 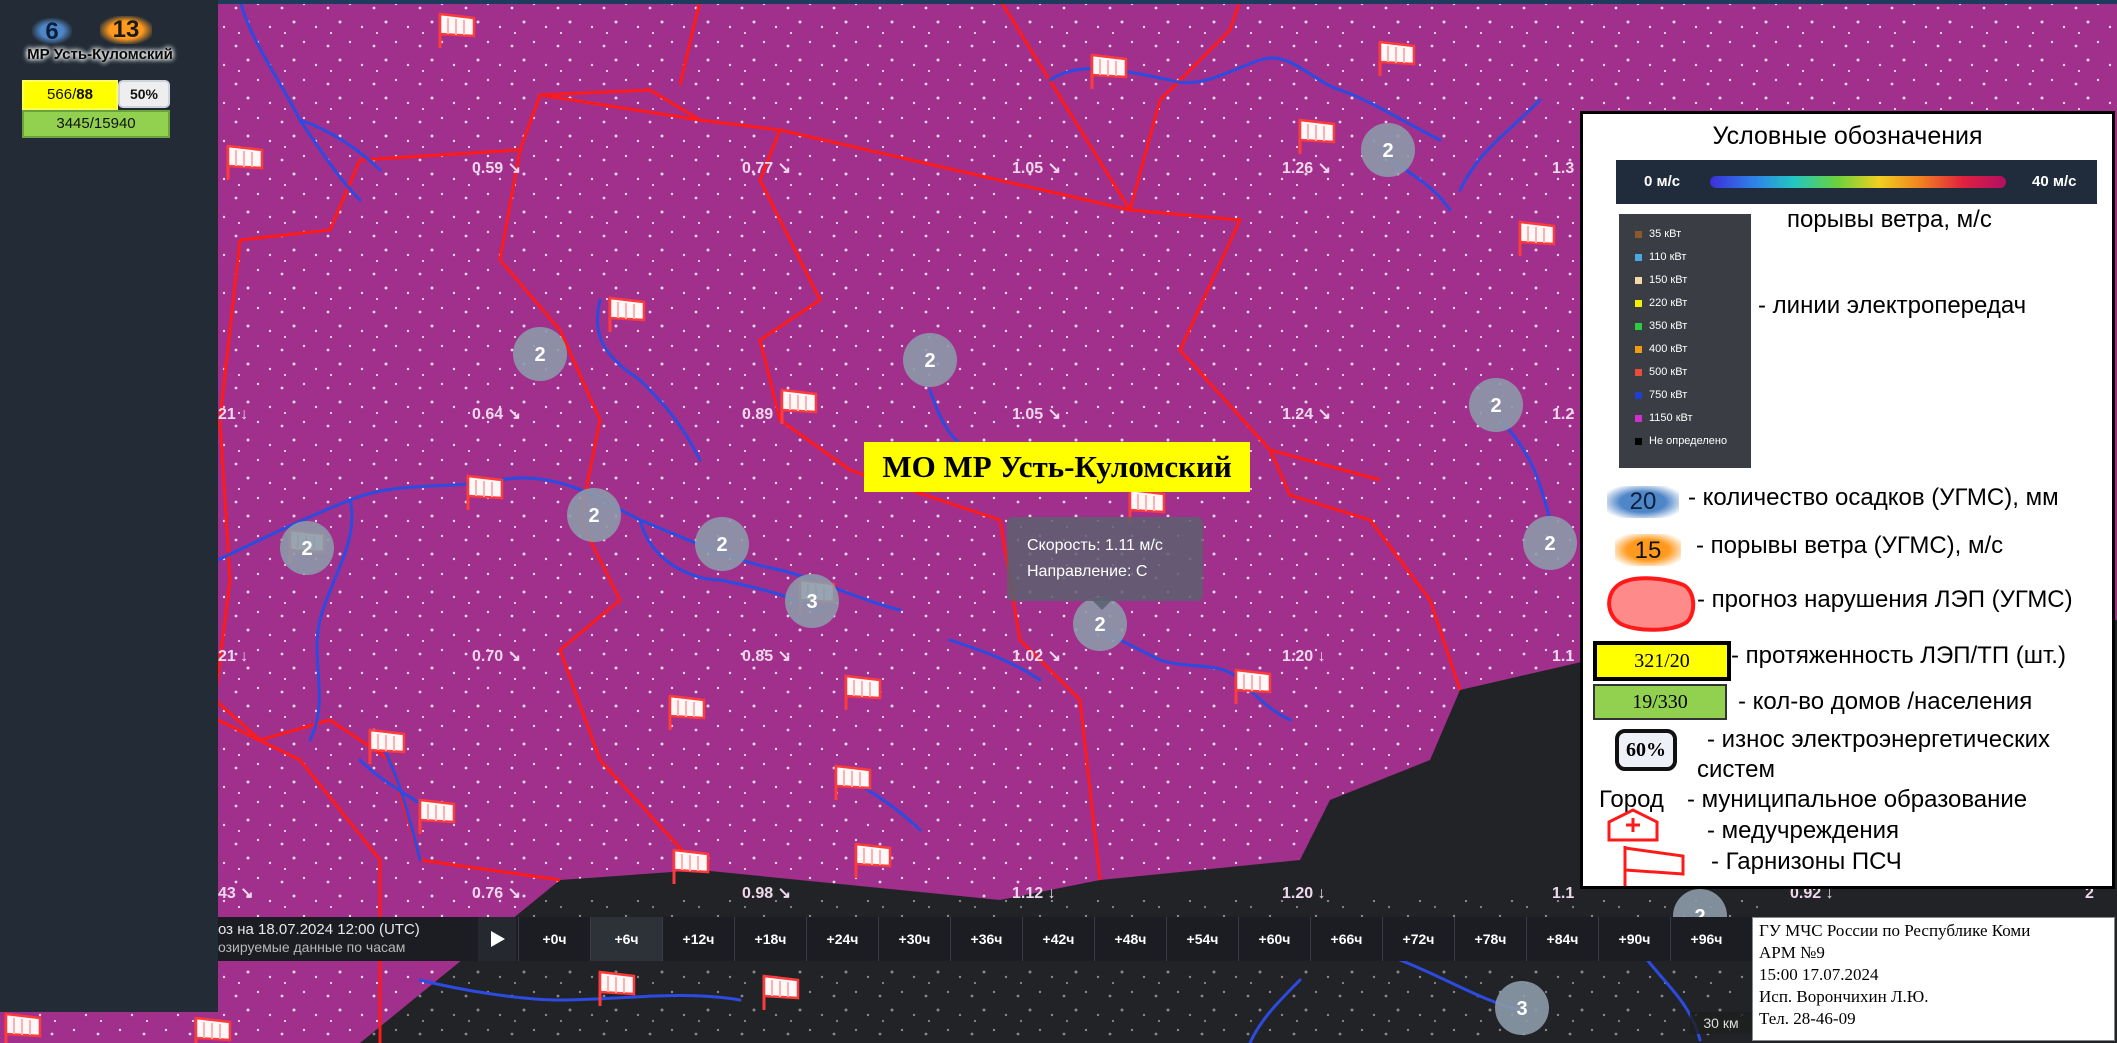 What do you see at coordinates (1885, 701) in the screenshot?
I see `houses-caption: - кол-во домов /населения` at bounding box center [1885, 701].